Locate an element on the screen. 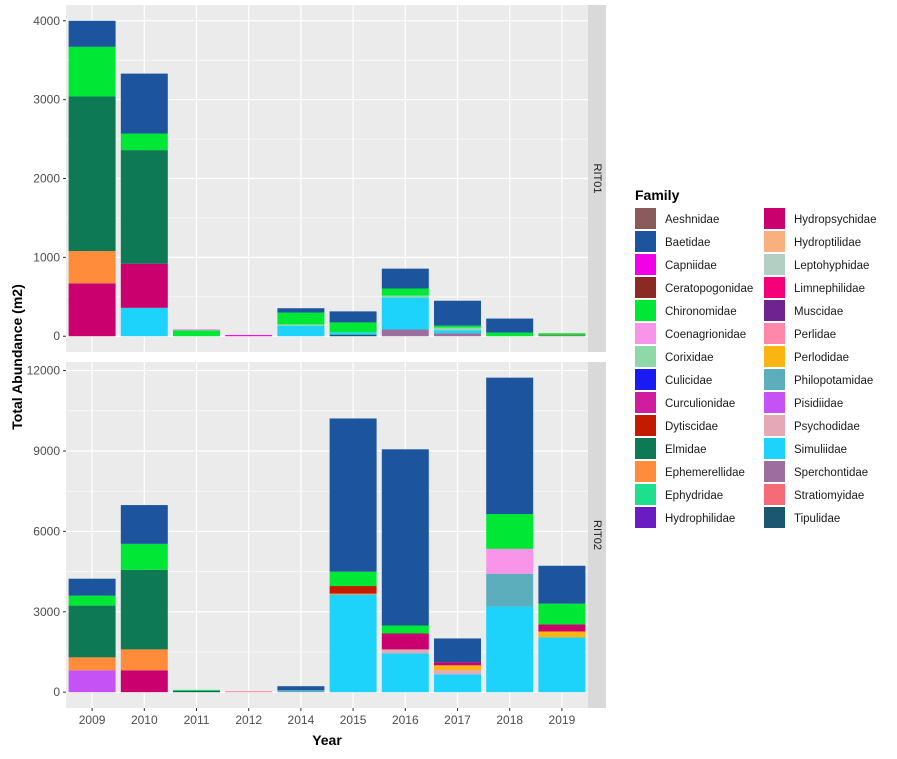 Image resolution: width=897 pixels, height=759 pixels. bar-segment-2016-baetidae is located at coordinates (405, 537).